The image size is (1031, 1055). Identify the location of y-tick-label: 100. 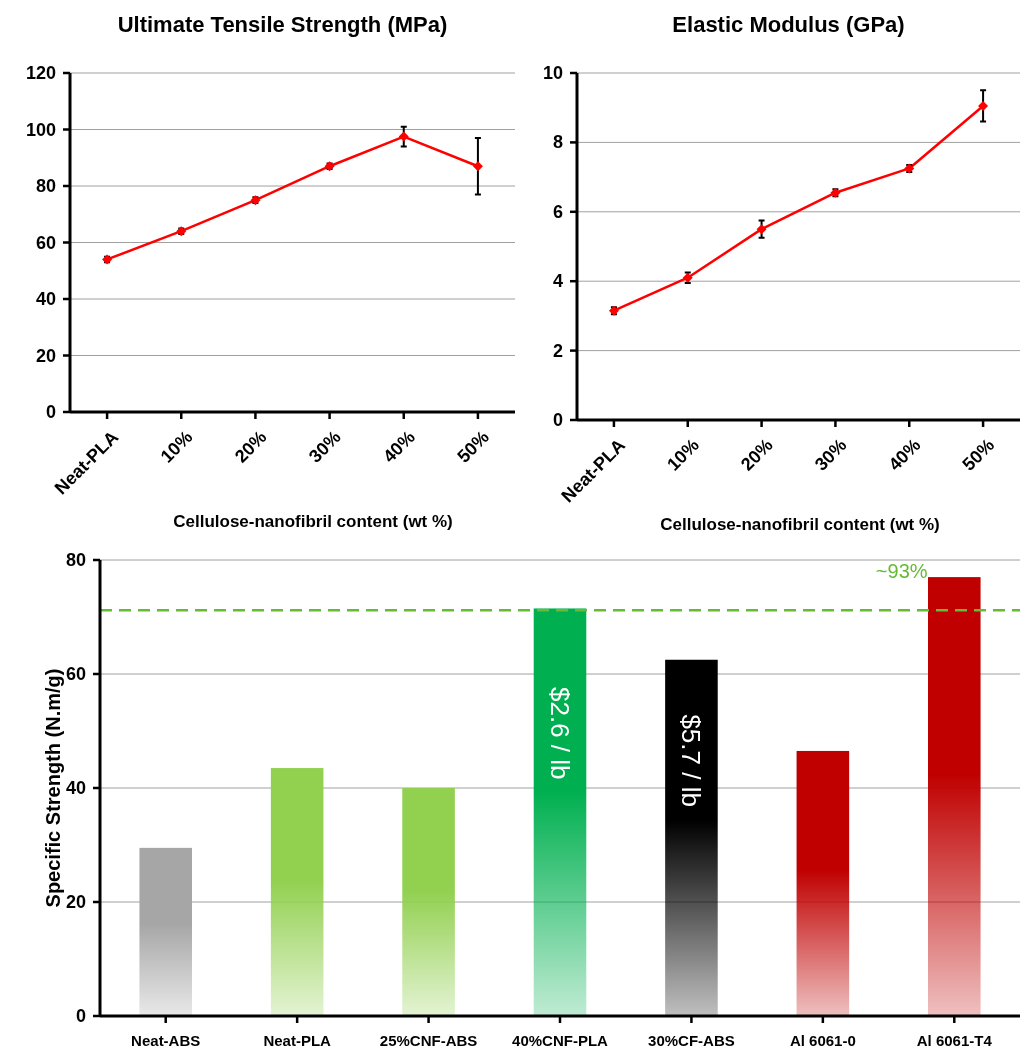
(40, 129).